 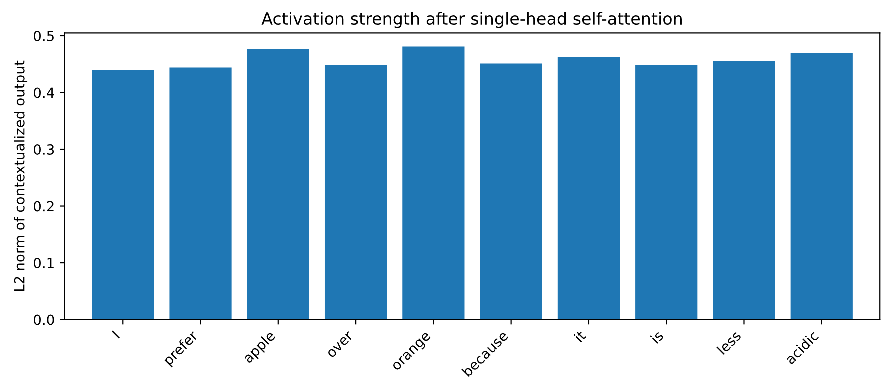 What do you see at coordinates (44, 93) in the screenshot?
I see `y-tick-label: 0.4` at bounding box center [44, 93].